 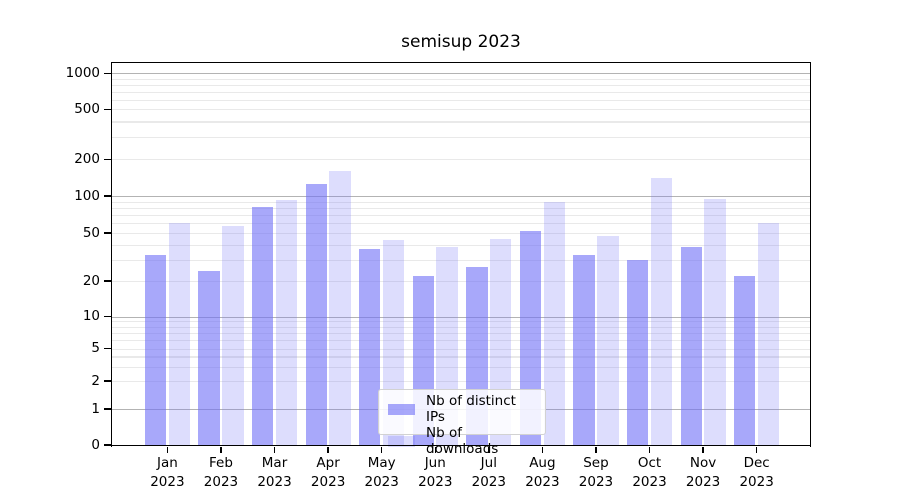 I want to click on bar-distinct-ips-feb, so click(x=209, y=358).